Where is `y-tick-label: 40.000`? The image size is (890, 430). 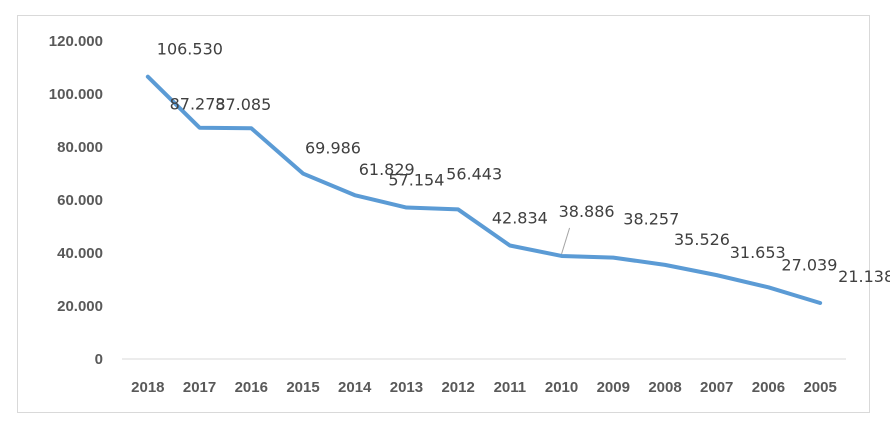 y-tick-label: 40.000 is located at coordinates (80, 253).